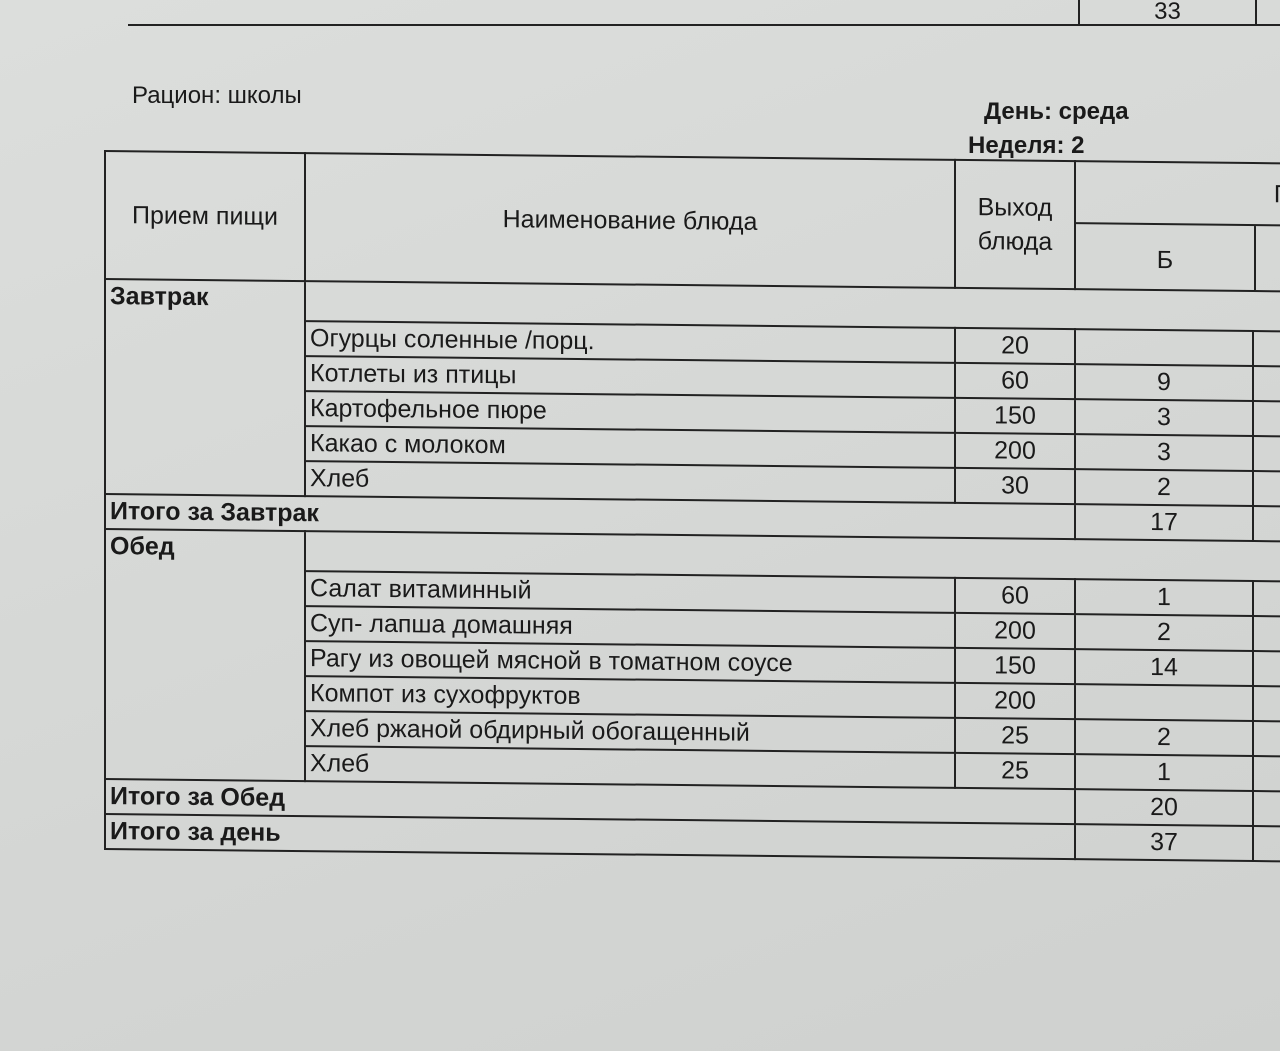 The image size is (1280, 1051). I want to click on day-total-protein: 37, so click(1164, 843).